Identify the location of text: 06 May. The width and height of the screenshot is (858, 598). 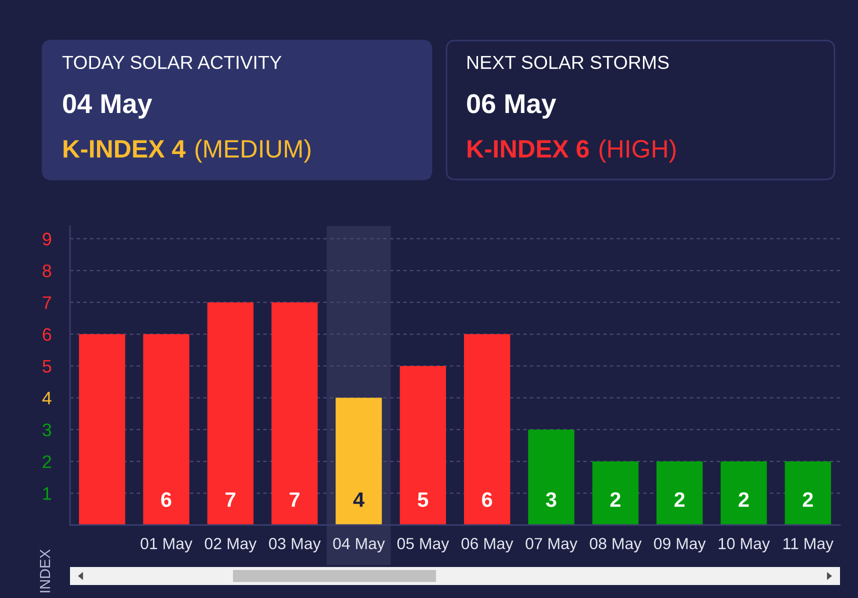
(511, 106).